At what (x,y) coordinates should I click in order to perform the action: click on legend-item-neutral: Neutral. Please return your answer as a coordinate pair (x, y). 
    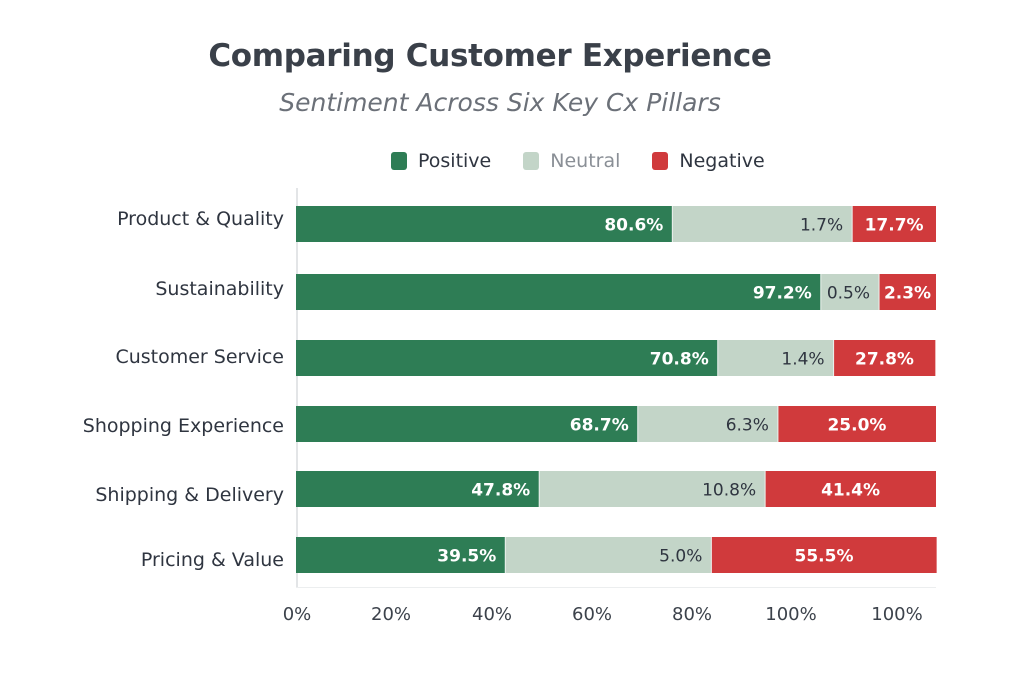
    Looking at the image, I should click on (571, 161).